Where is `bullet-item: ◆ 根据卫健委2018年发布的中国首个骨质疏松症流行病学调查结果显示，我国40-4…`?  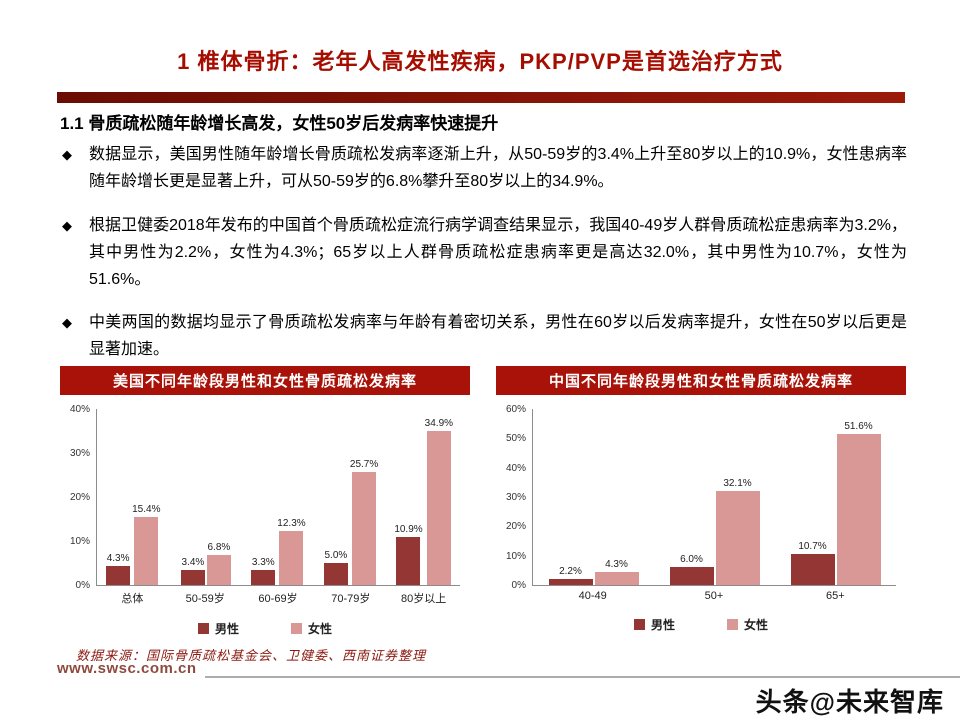 bullet-item: ◆ 根据卫健委2018年发布的中国首个骨质疏松症流行病学调查结果显示，我国40-4… is located at coordinates (484, 253).